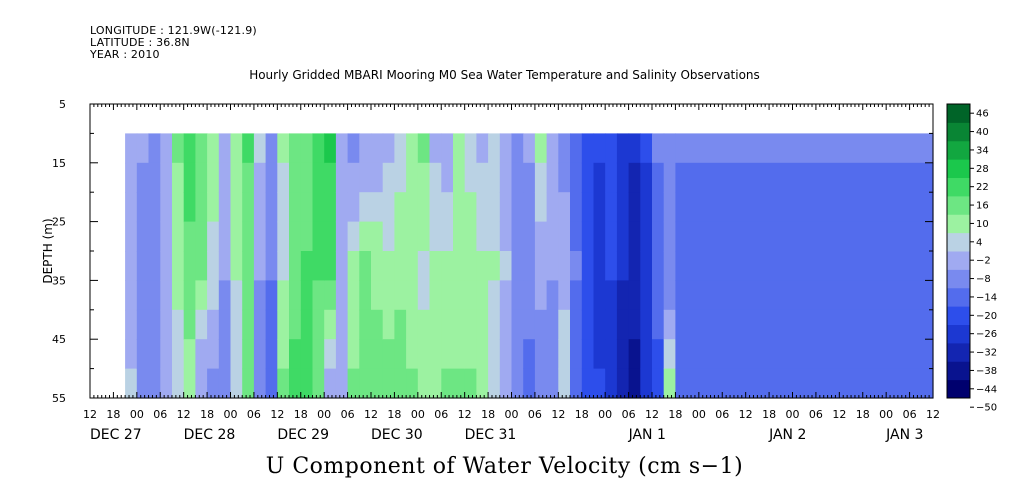 The height and width of the screenshot is (504, 1009). Describe the element at coordinates (986, 408) in the screenshot. I see `colorbar-label: −50` at that location.